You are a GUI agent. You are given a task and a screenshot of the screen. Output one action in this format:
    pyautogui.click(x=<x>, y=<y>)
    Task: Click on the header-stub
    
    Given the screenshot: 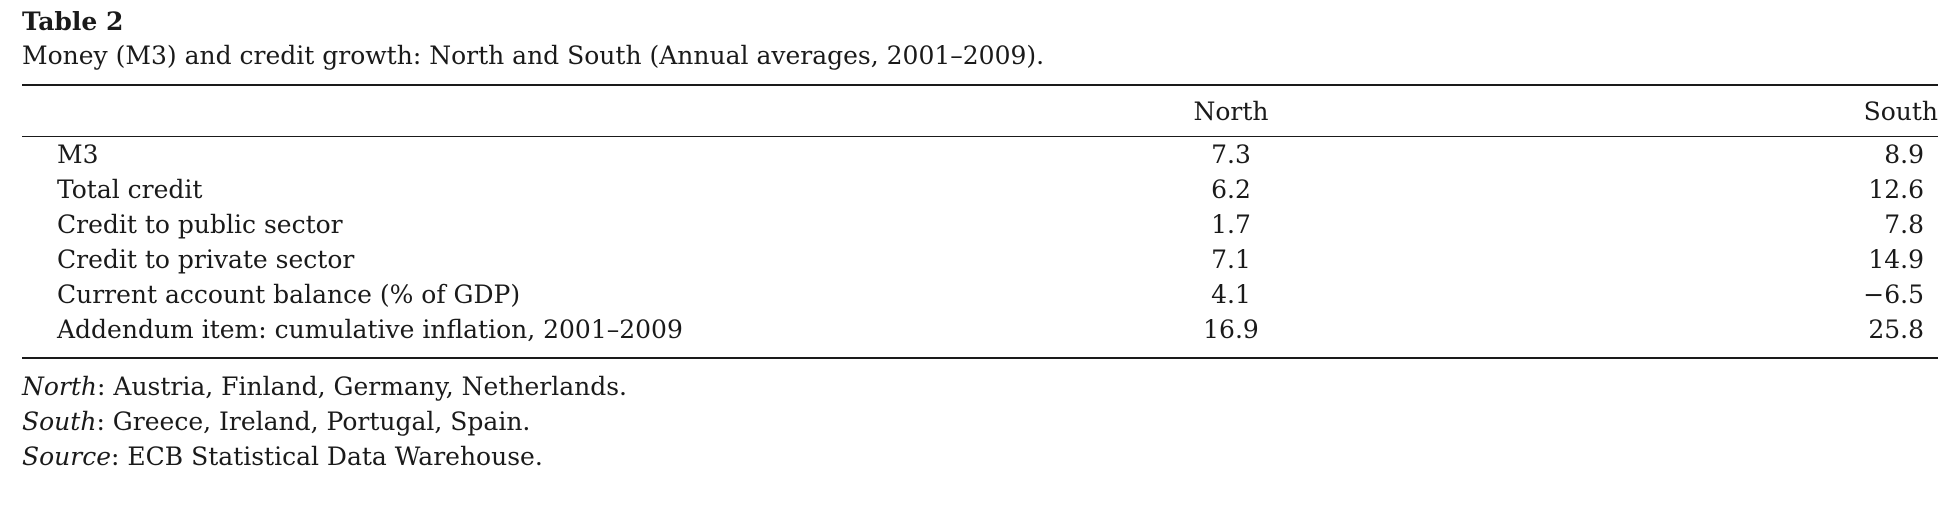 What is the action you would take?
    pyautogui.click(x=602, y=111)
    